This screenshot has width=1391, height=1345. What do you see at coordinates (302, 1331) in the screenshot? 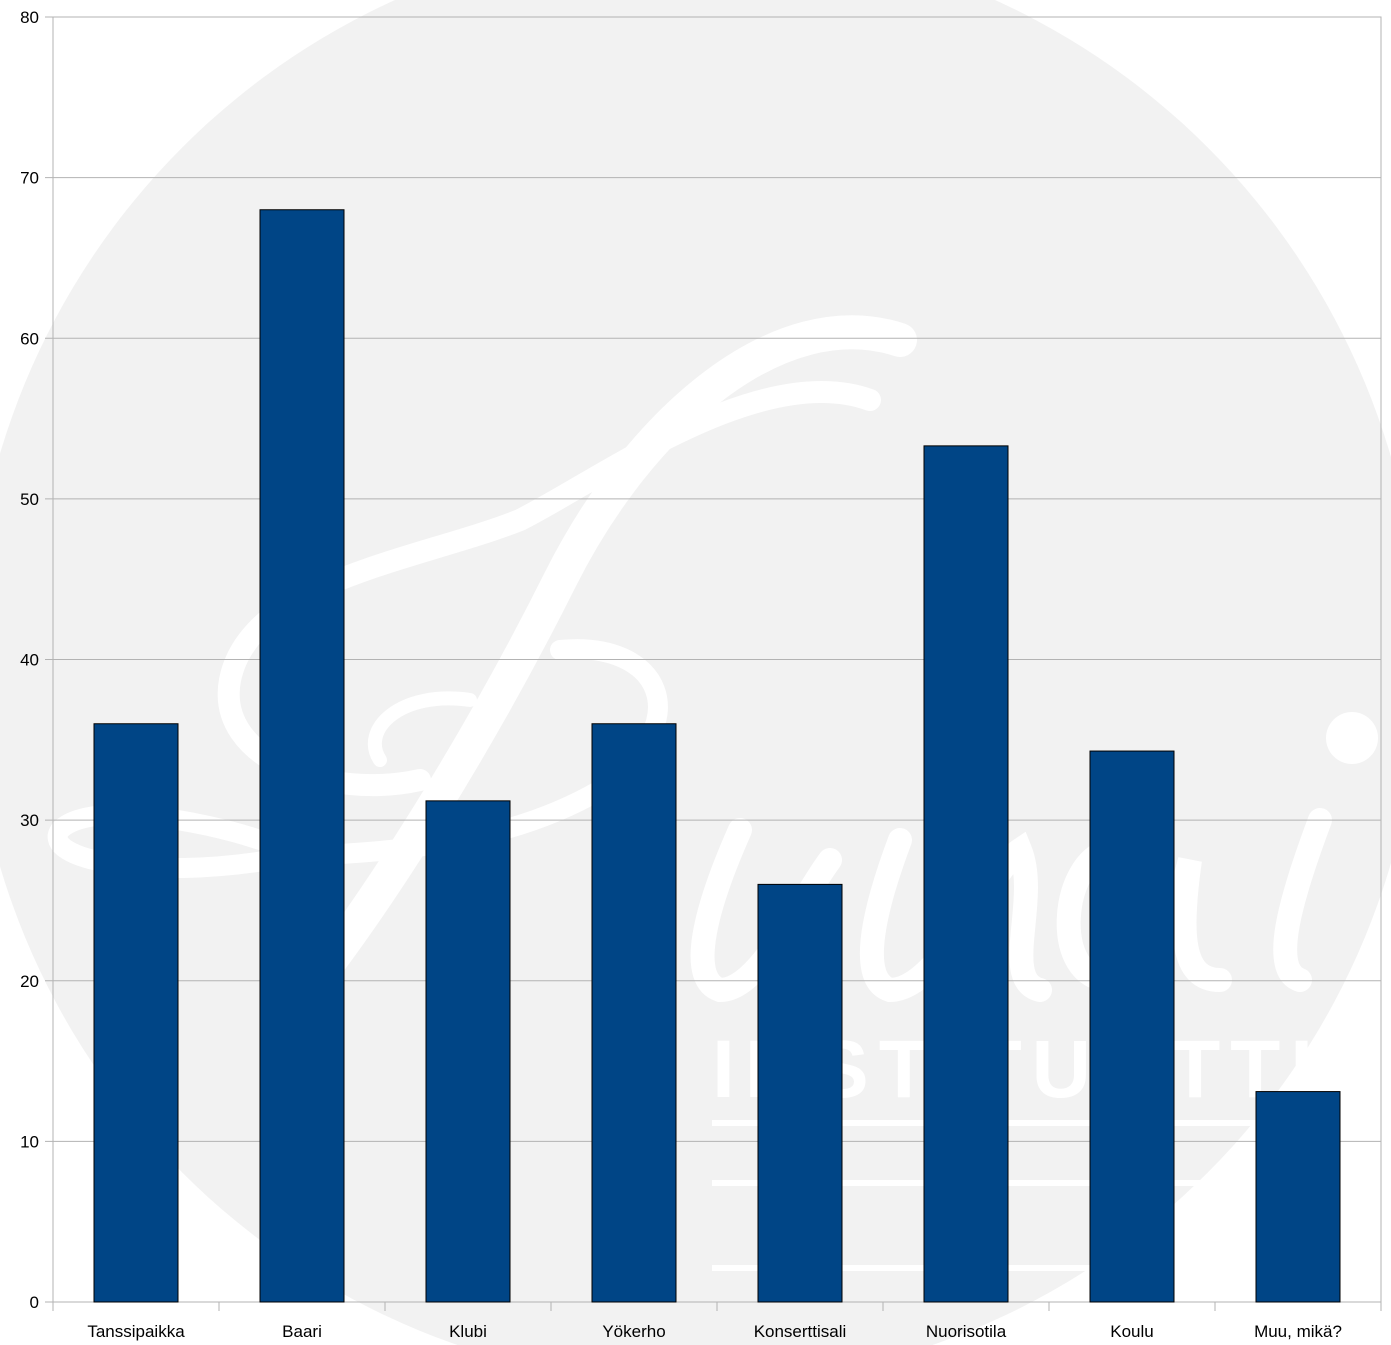
I see `x-tick-label: Baari` at bounding box center [302, 1331].